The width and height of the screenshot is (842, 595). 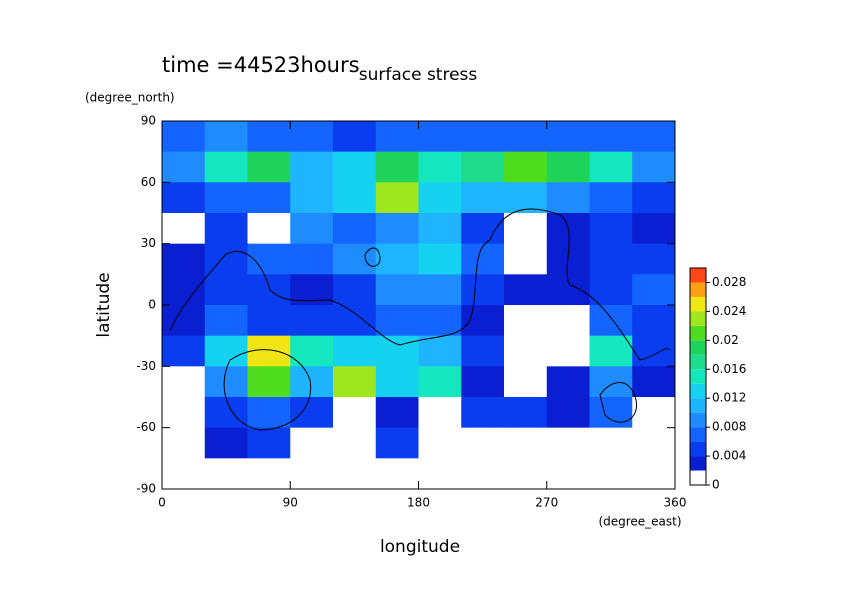 I want to click on colorbar-tick-label: 0, so click(x=716, y=485).